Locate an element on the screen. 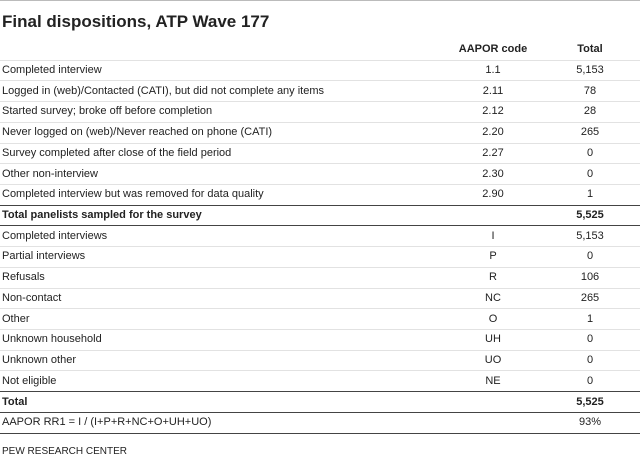 The width and height of the screenshot is (640, 475). aapor-code: UO is located at coordinates (493, 360).